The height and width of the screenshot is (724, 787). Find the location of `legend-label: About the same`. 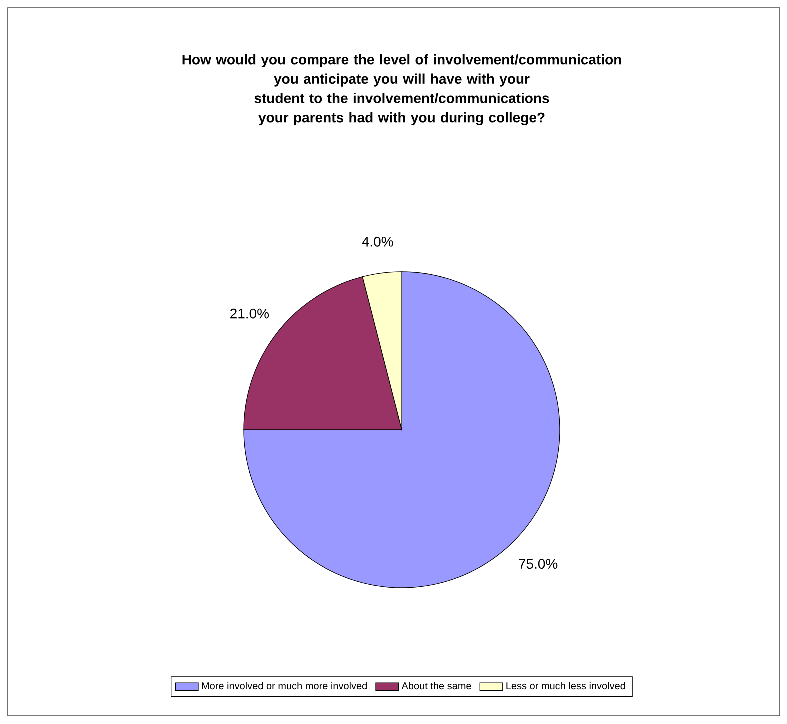

legend-label: About the same is located at coordinates (437, 686).